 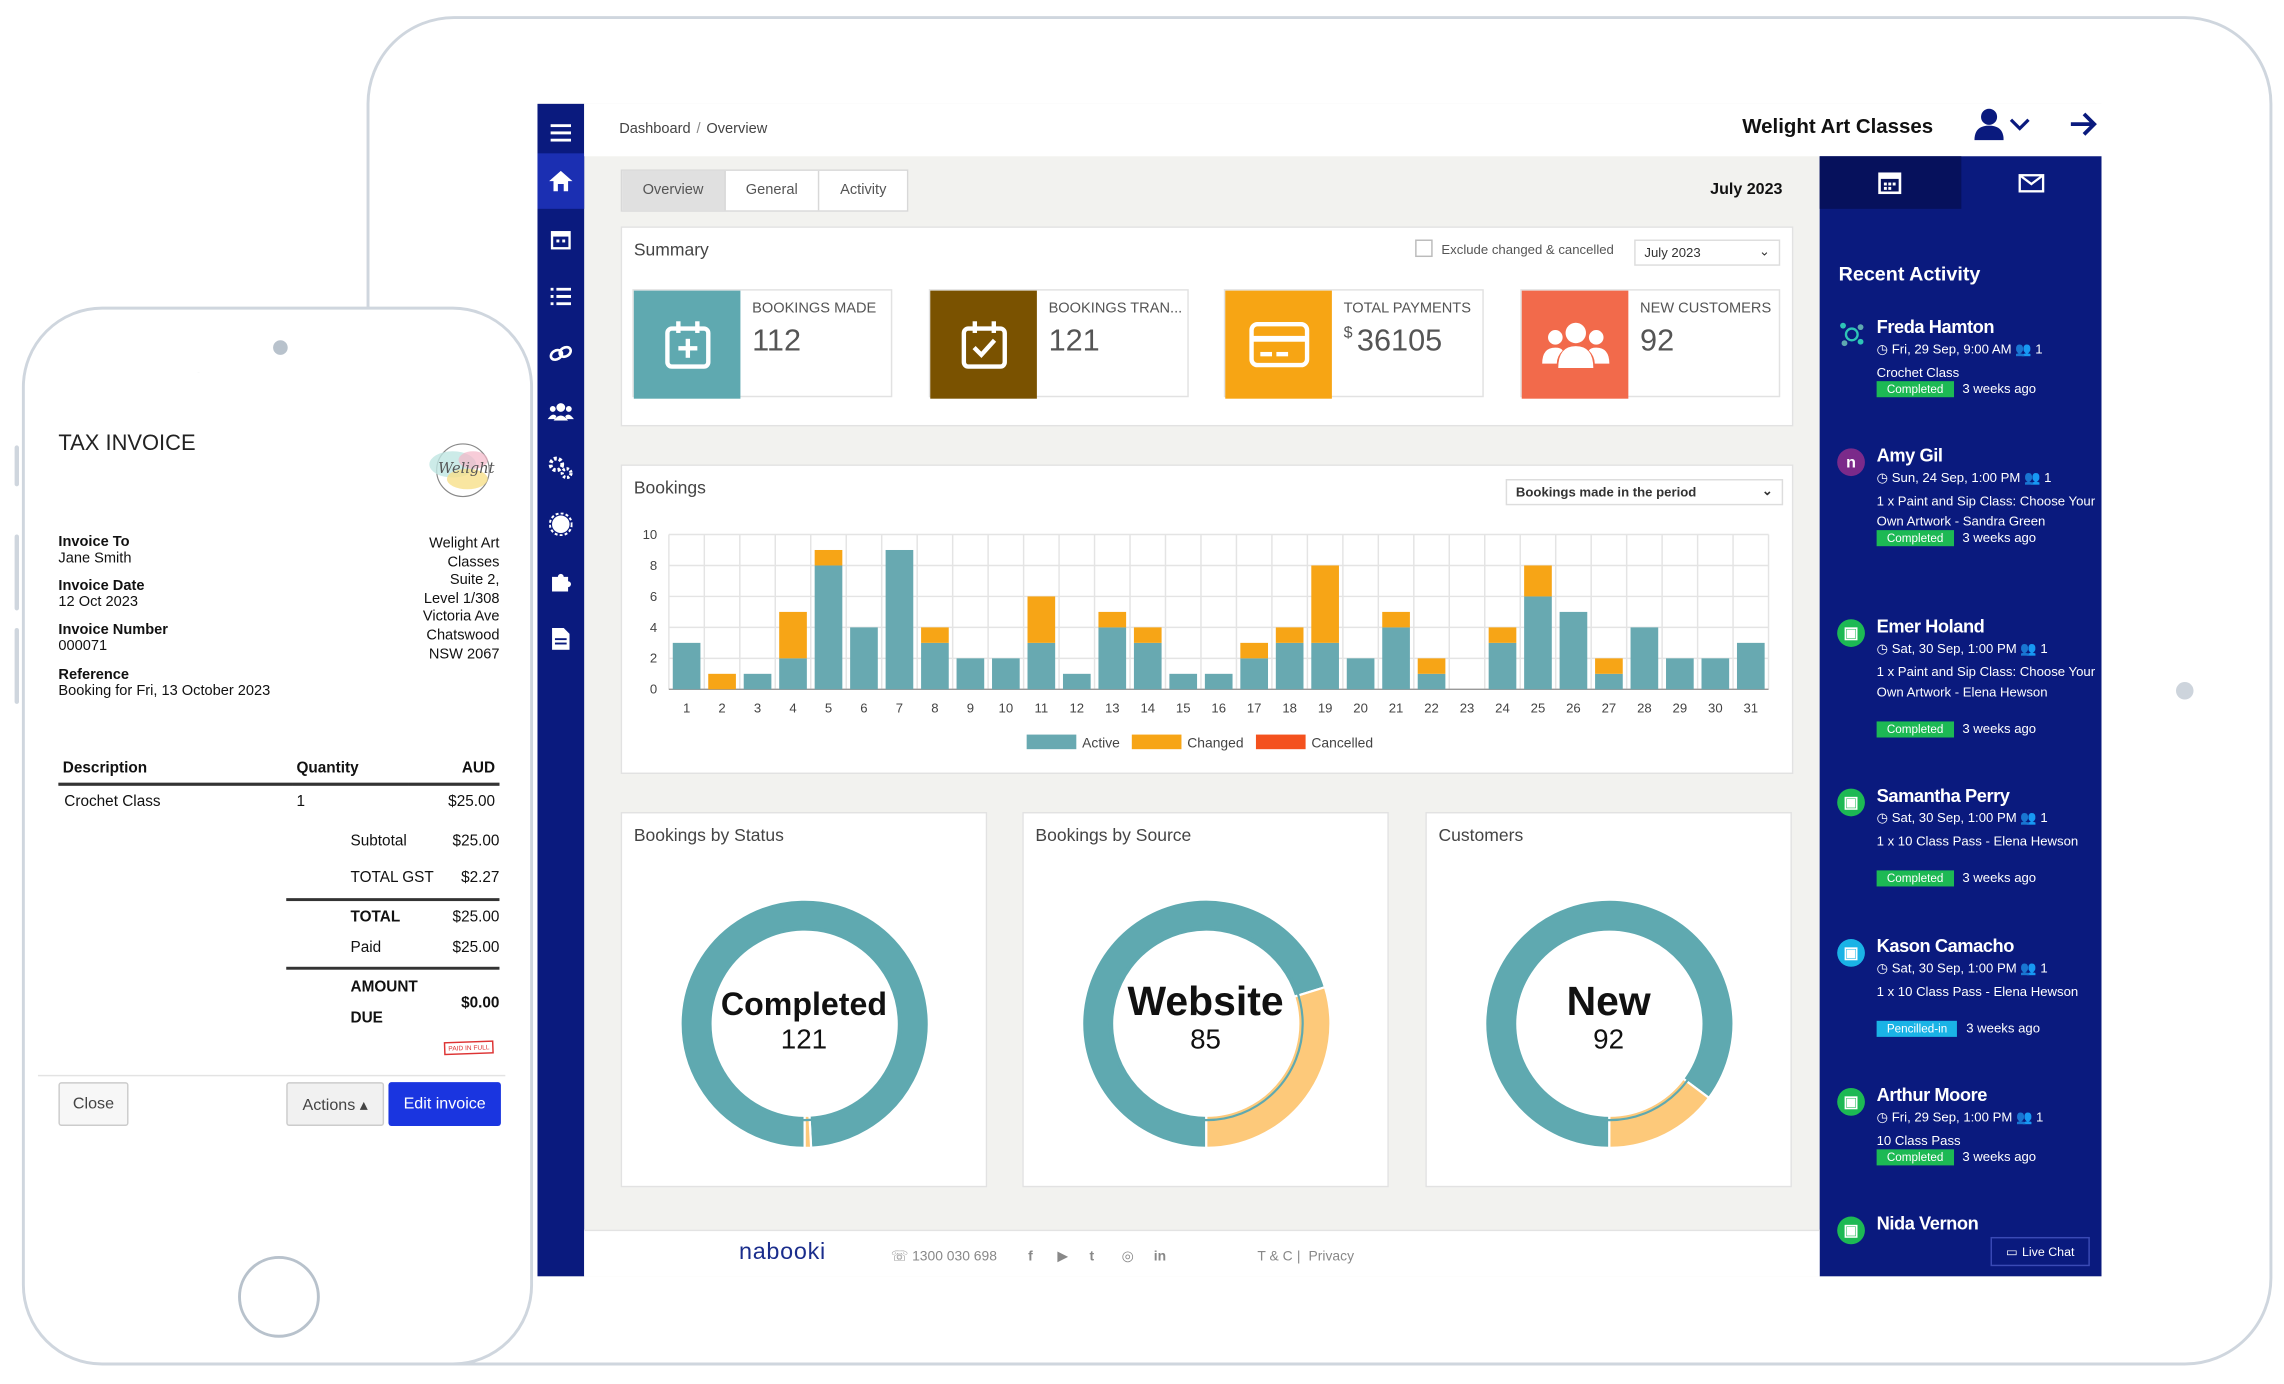 What do you see at coordinates (461, 599) in the screenshot?
I see `address-line: Level 1/308` at bounding box center [461, 599].